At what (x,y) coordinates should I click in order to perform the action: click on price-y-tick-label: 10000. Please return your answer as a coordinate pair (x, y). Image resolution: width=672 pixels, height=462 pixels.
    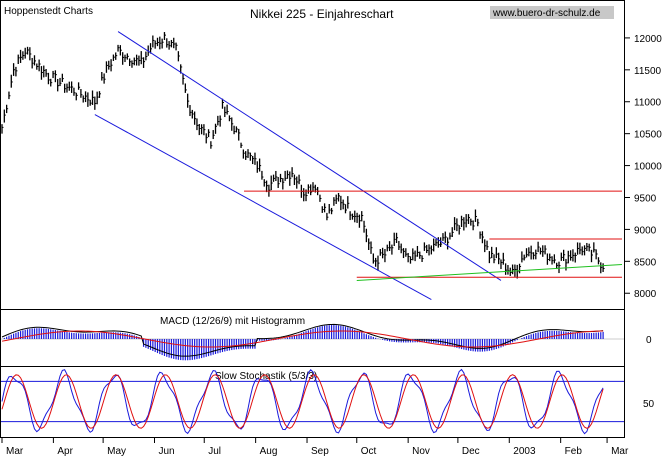
    Looking at the image, I should click on (648, 167).